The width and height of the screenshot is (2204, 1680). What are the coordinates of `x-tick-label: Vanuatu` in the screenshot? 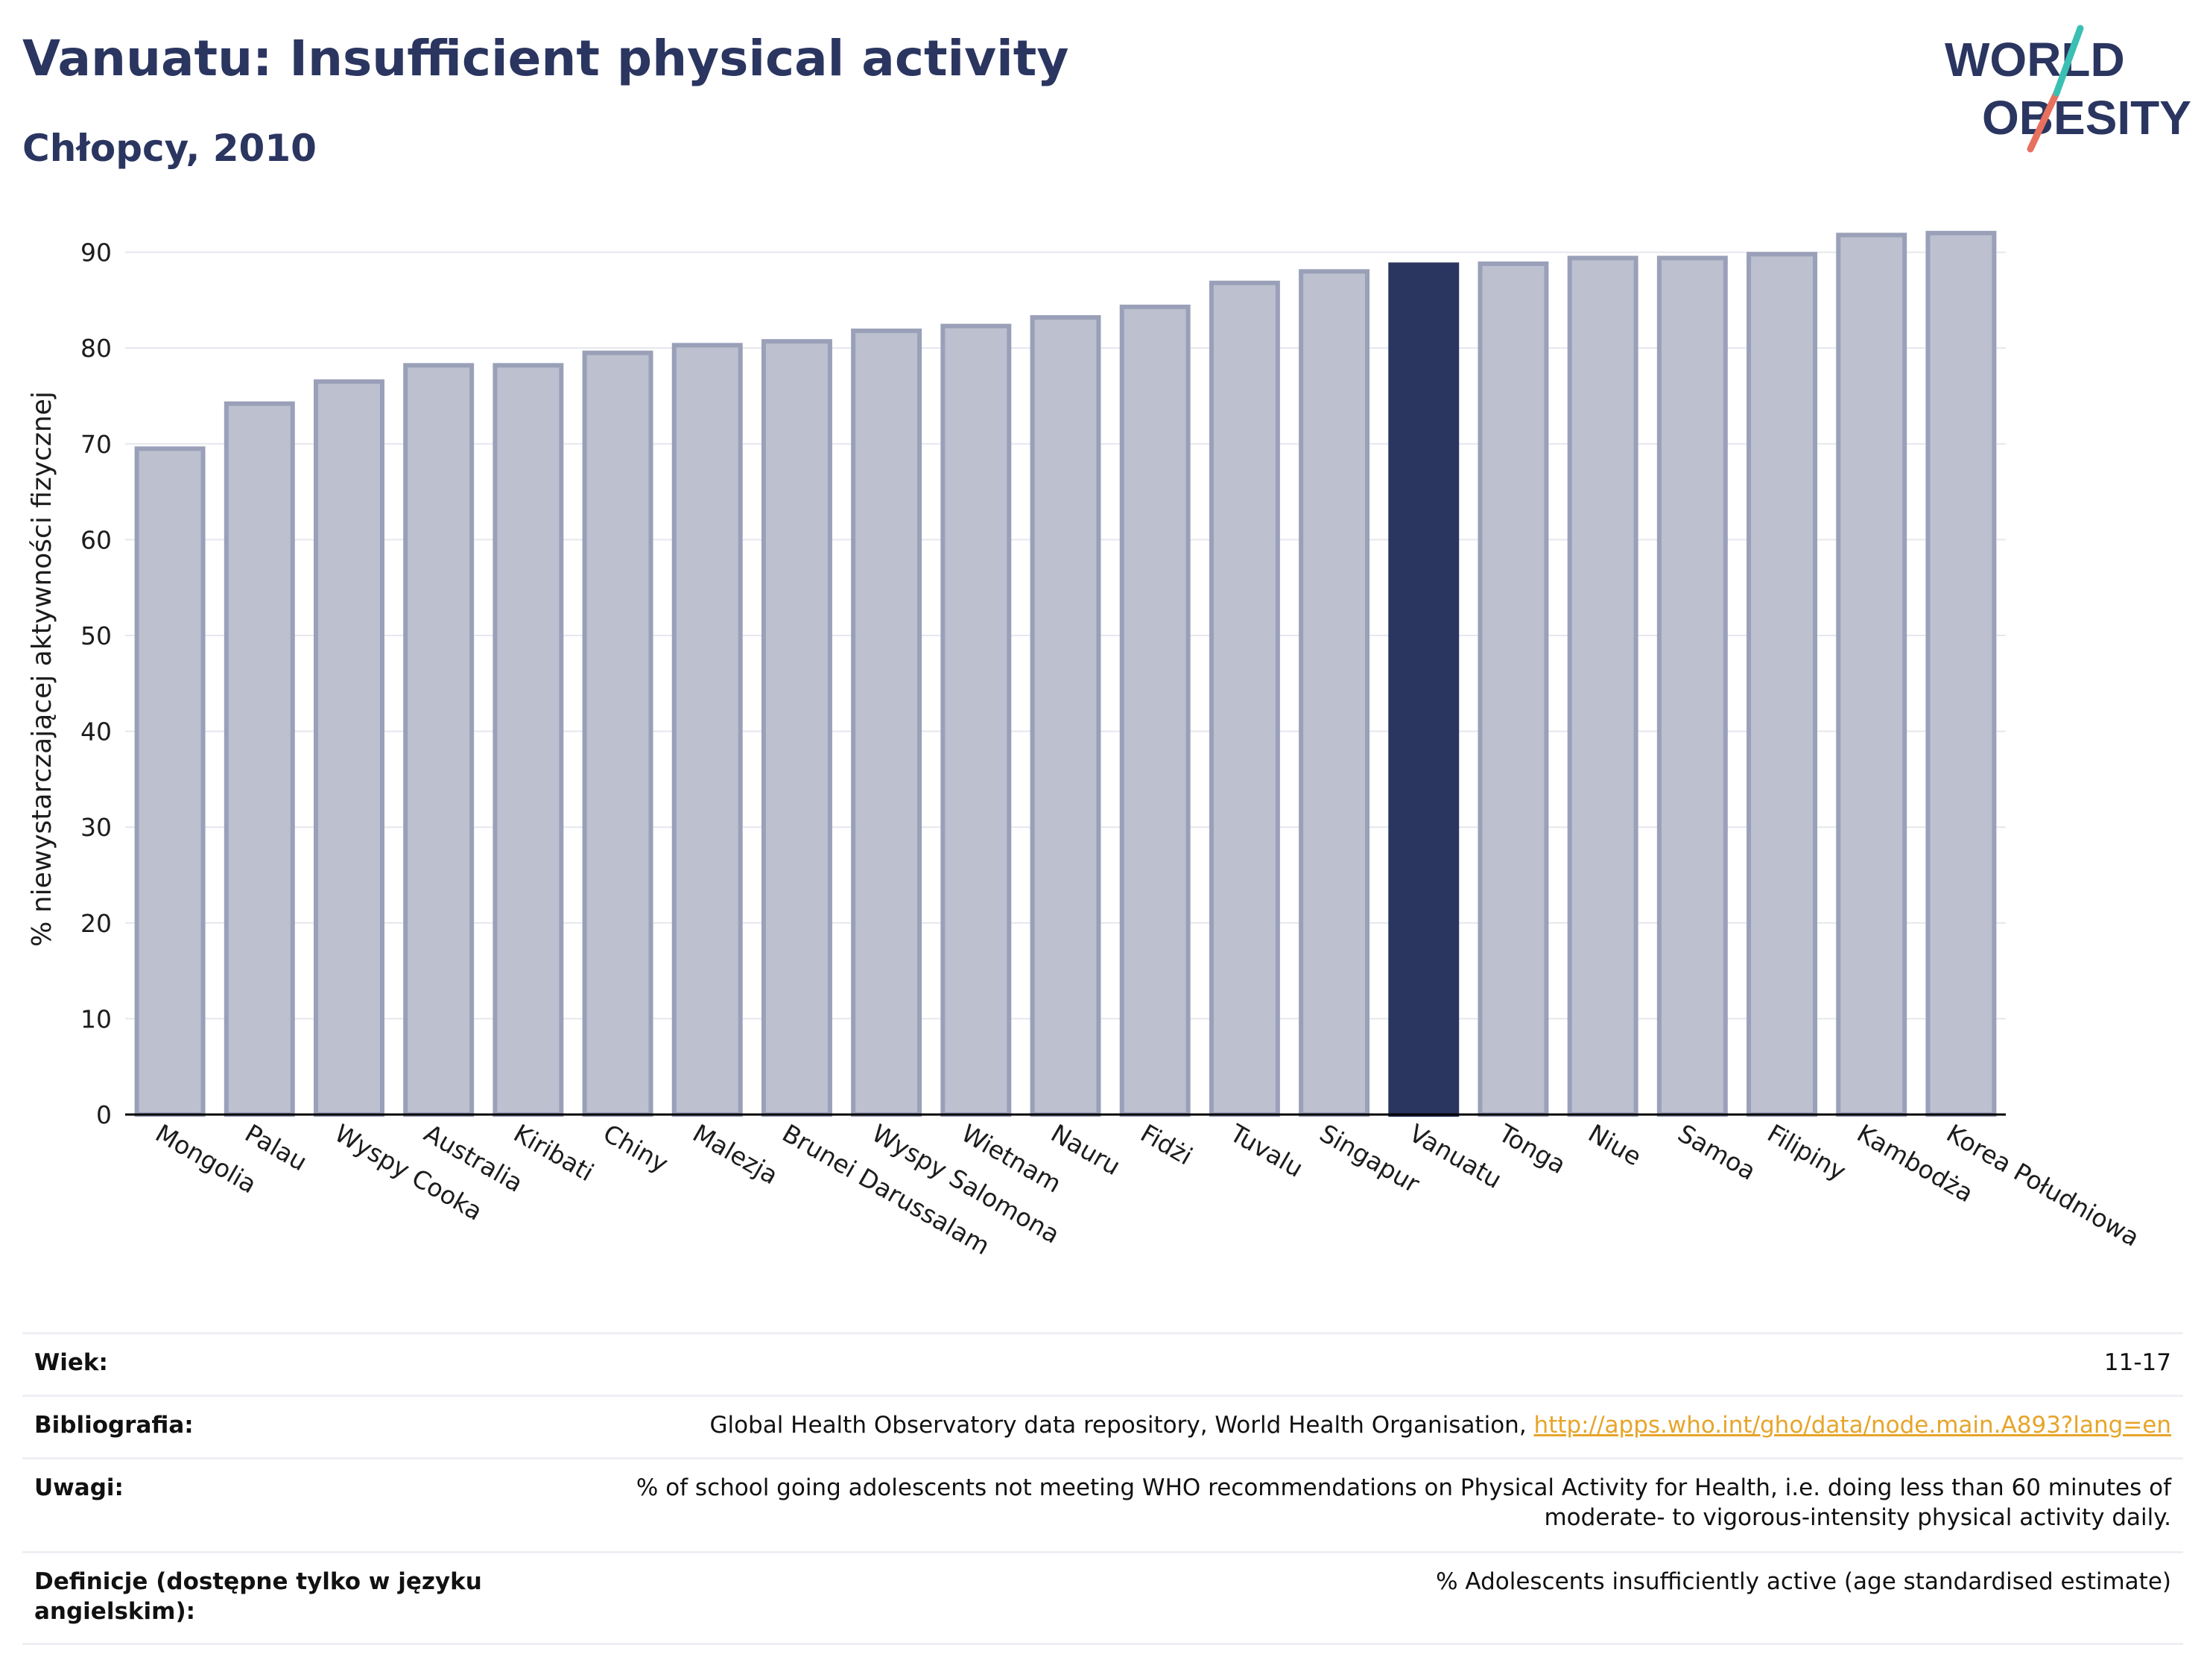 It's located at (1456, 1156).